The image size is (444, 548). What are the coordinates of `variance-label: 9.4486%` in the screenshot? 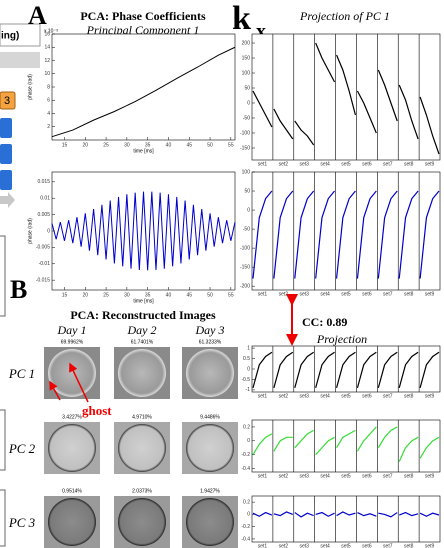 It's located at (210, 417).